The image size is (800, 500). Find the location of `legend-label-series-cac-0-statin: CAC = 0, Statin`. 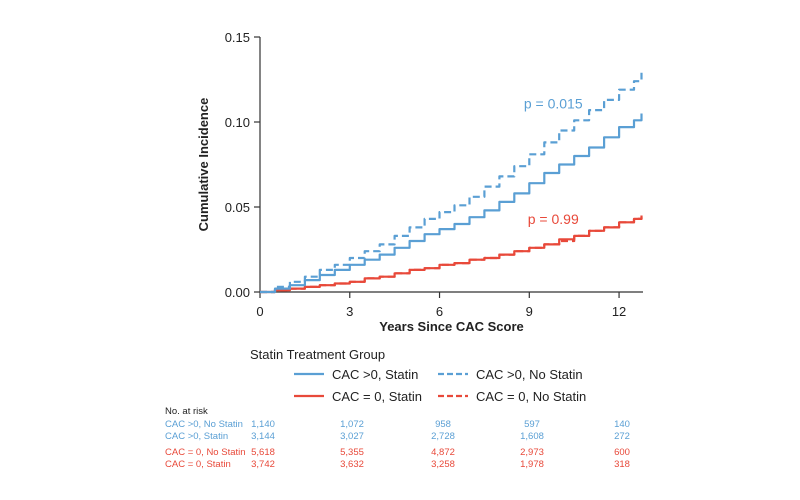

legend-label-series-cac-0-statin: CAC = 0, Statin is located at coordinates (377, 396).